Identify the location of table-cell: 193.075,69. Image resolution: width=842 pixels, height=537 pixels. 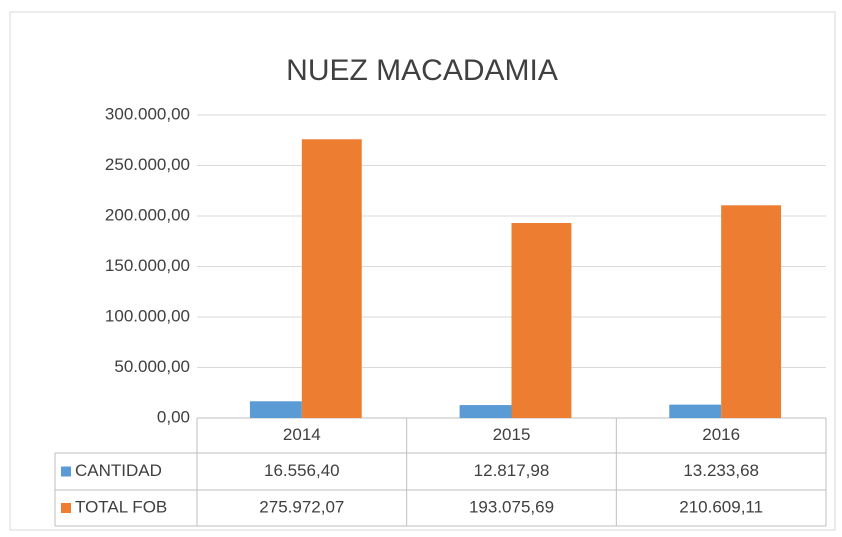
(511, 506).